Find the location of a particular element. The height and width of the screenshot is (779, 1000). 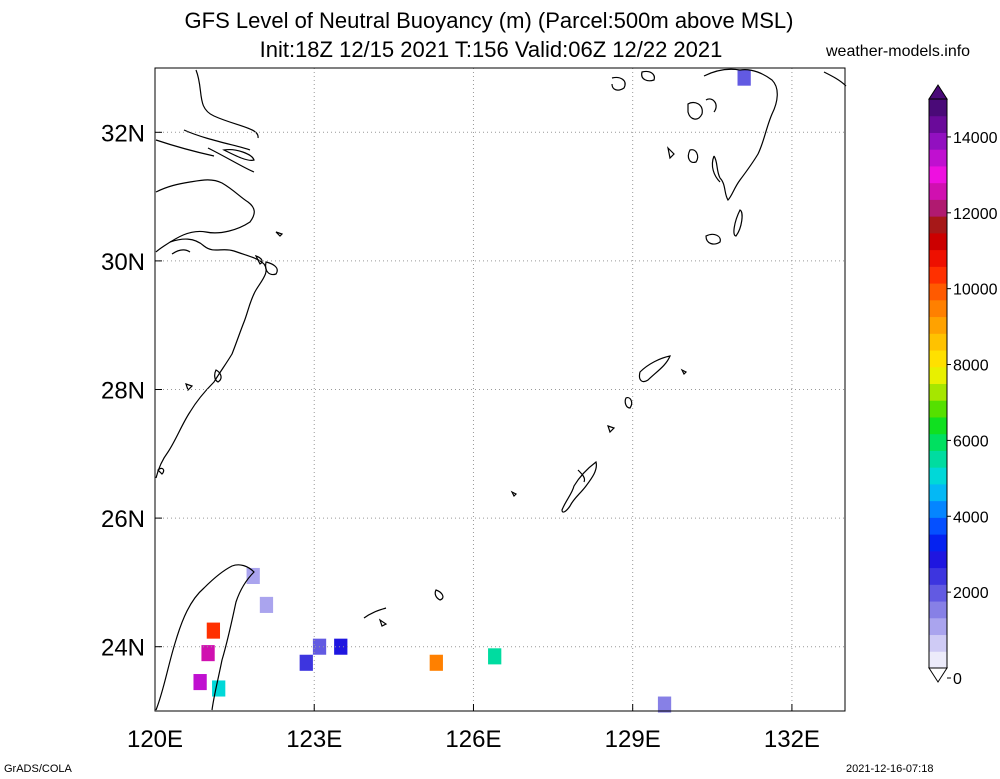

colorbar-tick-label-7: 14000 is located at coordinates (975, 138).